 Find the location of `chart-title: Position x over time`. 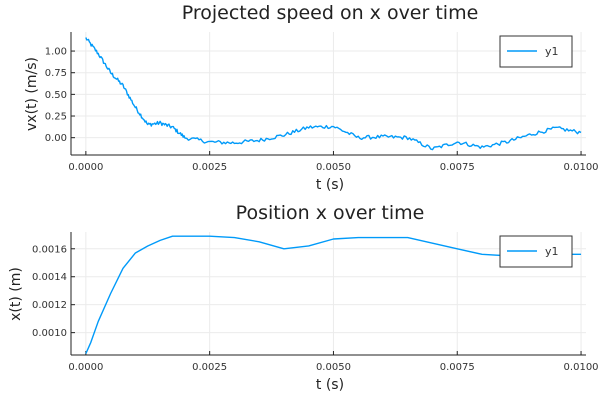

chart-title: Position x over time is located at coordinates (330, 213).